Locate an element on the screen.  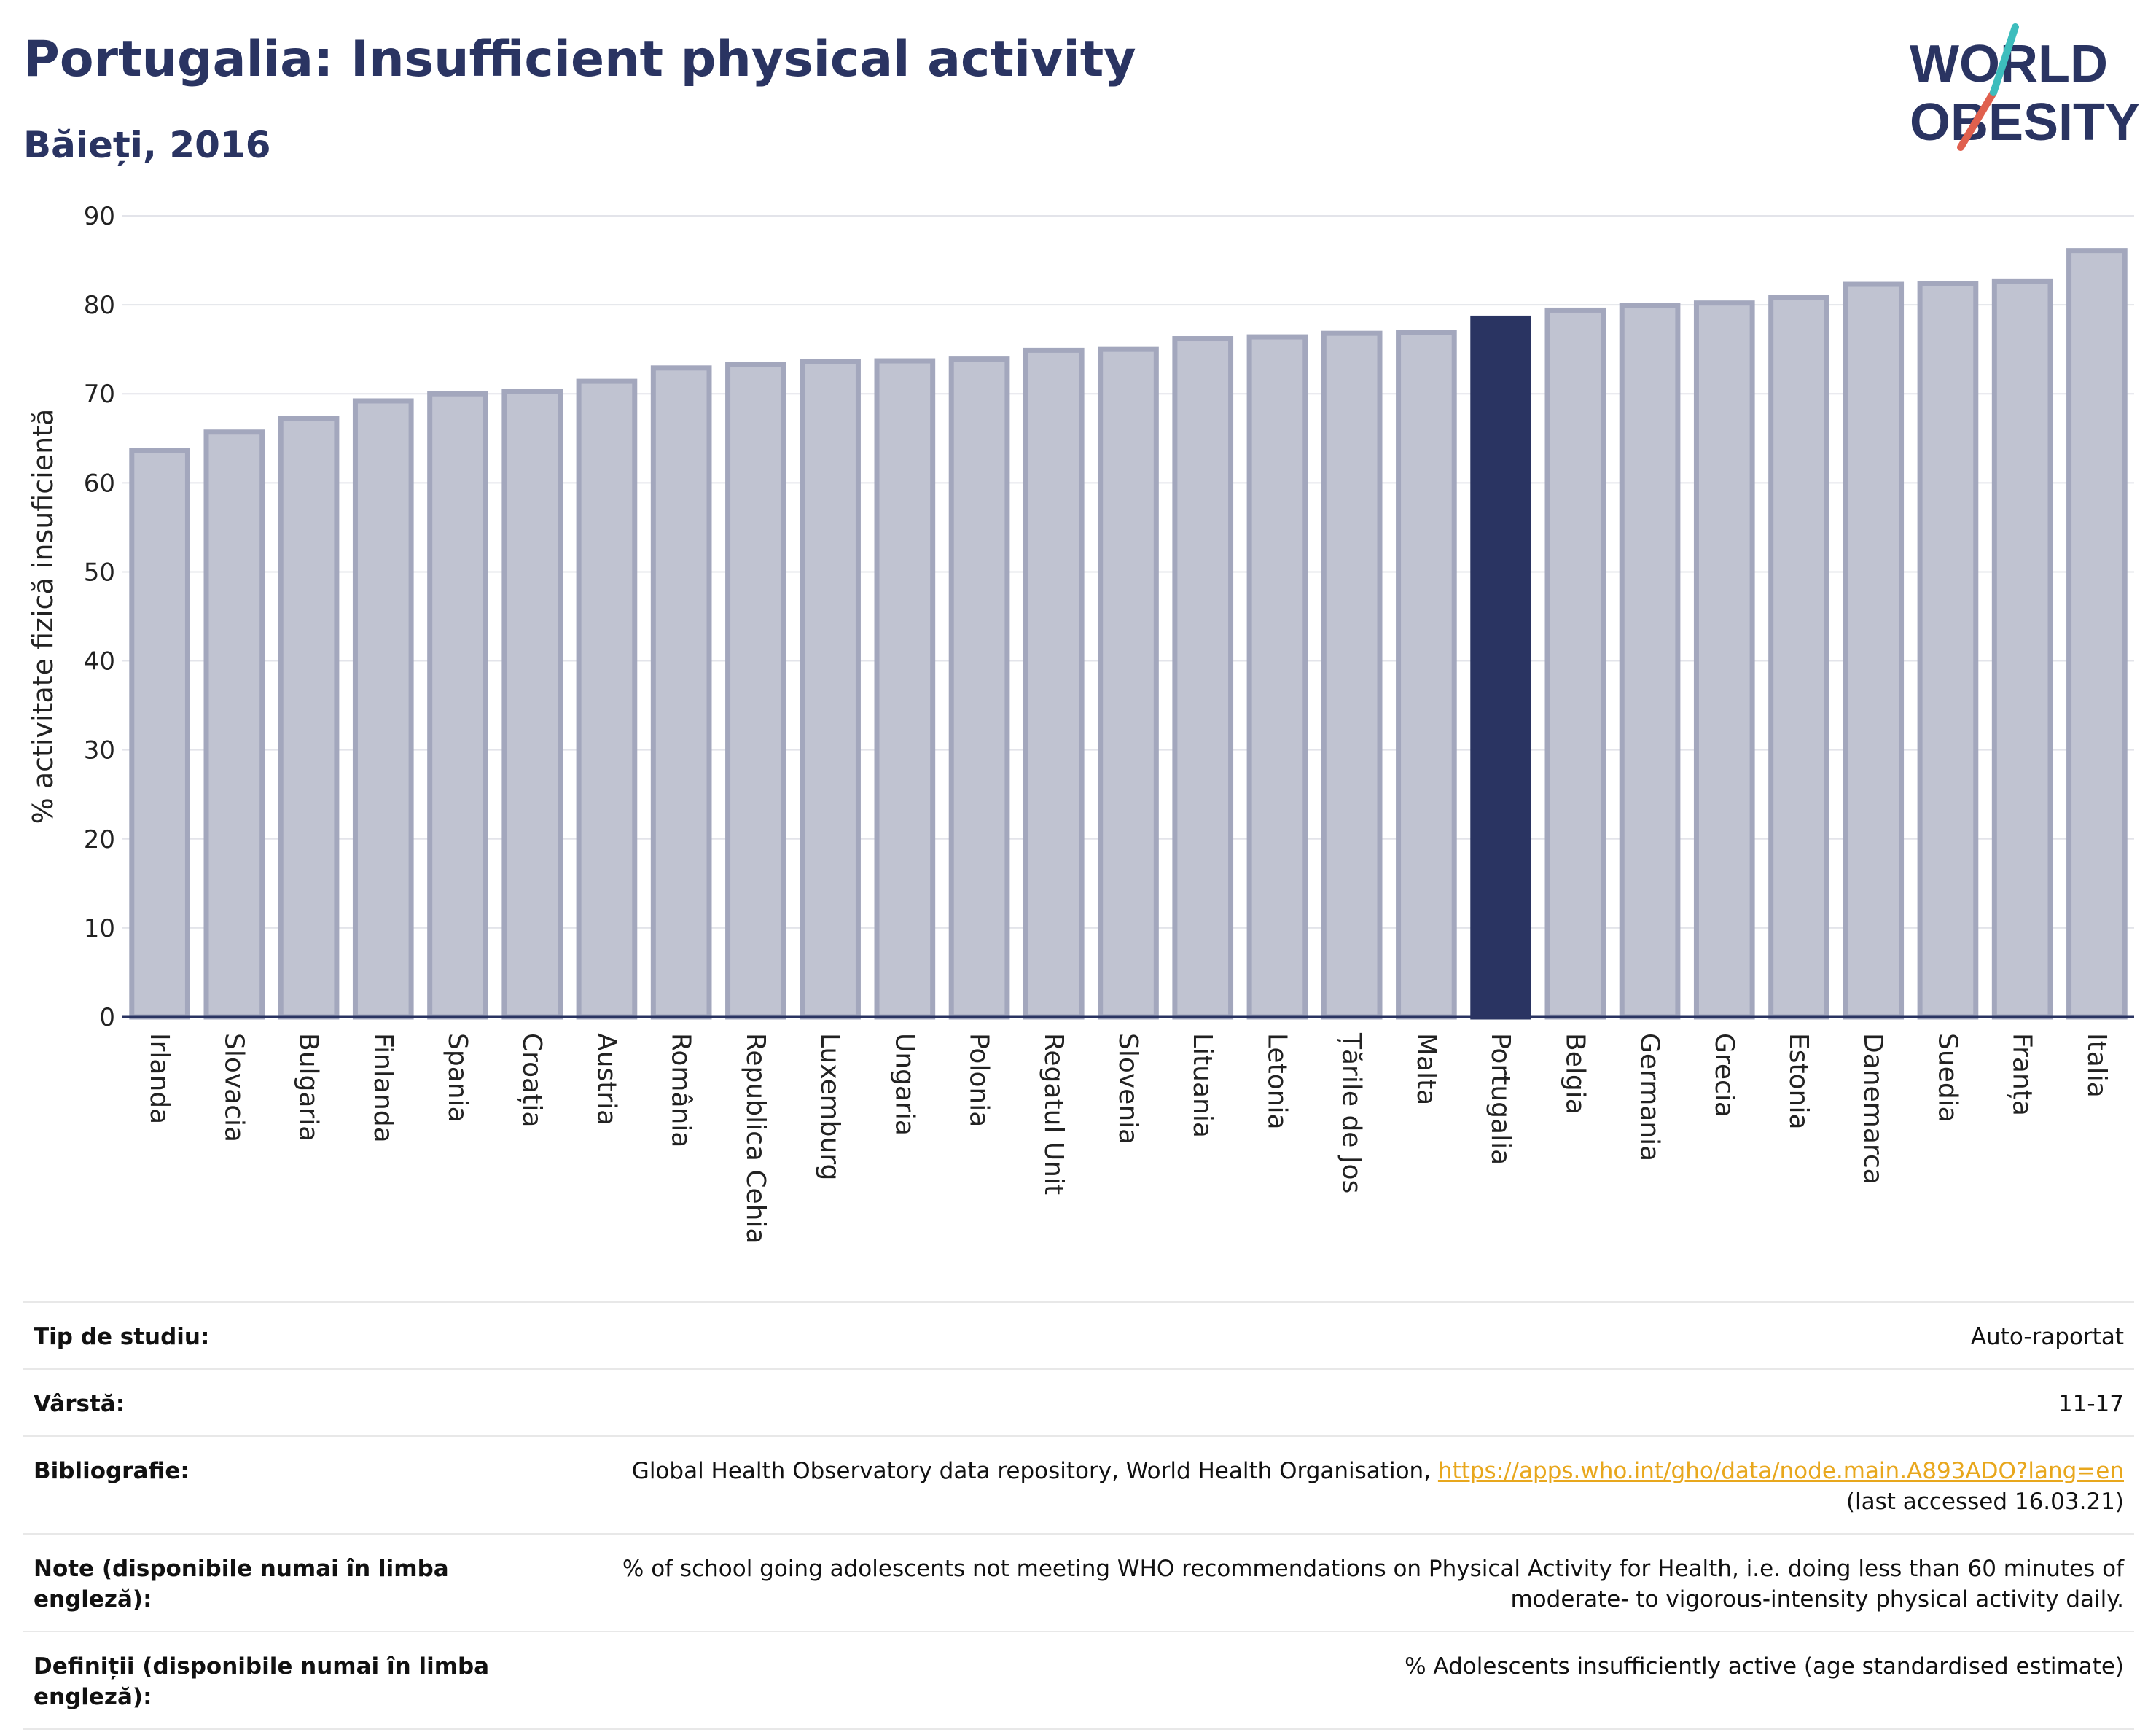
x-tick-label: Slovacia is located at coordinates (234, 1087).